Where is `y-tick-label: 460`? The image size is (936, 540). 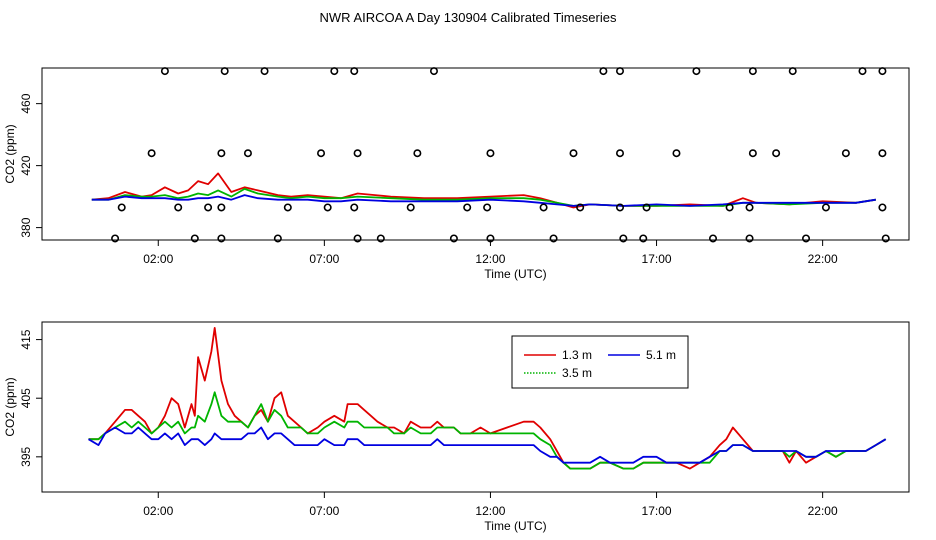
y-tick-label: 460 is located at coordinates (26, 103).